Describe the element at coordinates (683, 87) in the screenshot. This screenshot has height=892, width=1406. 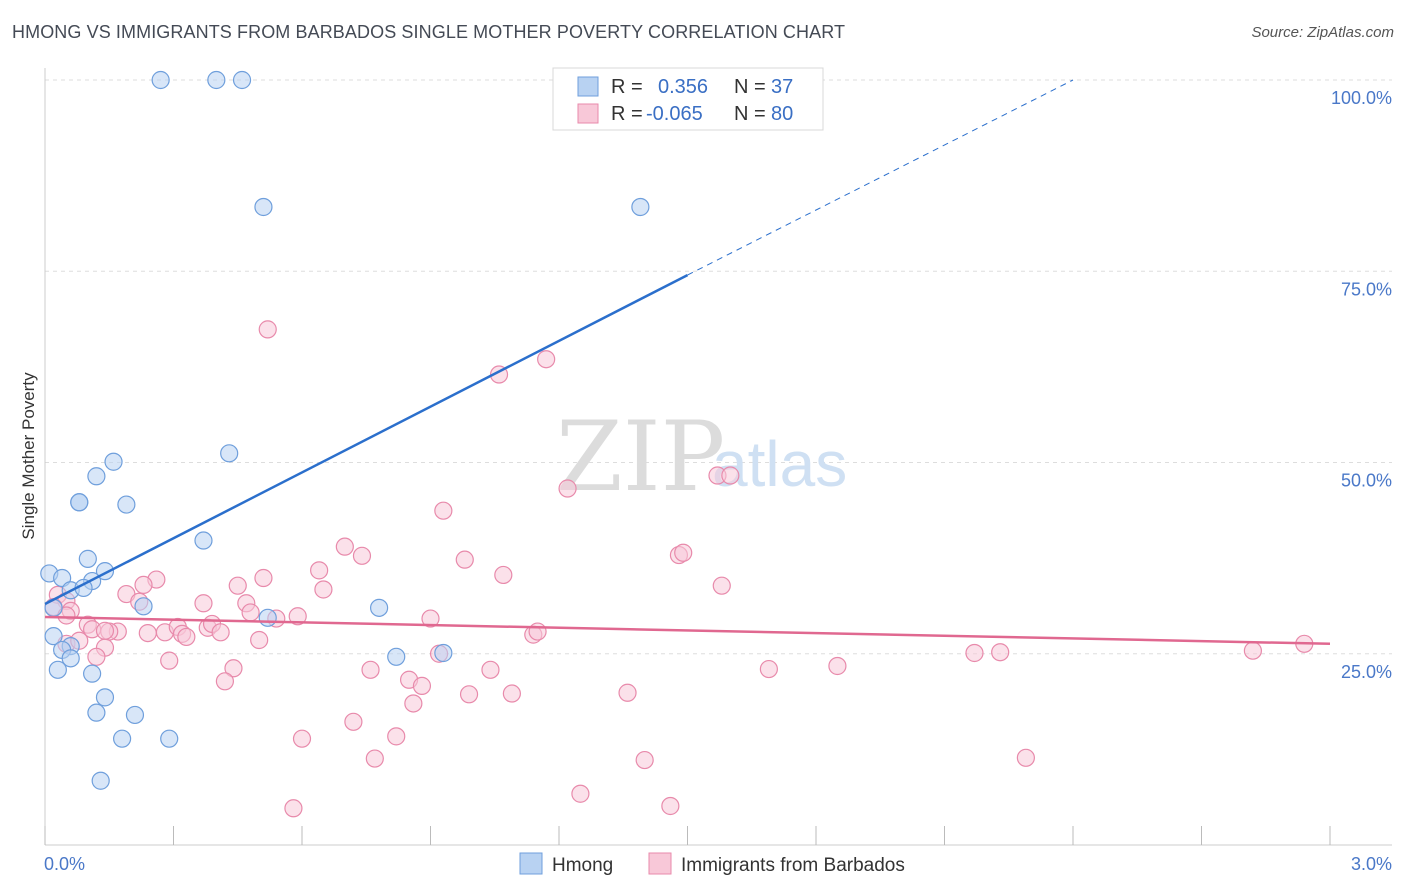
I see `legend-r-value-hmong: 0.356` at that location.